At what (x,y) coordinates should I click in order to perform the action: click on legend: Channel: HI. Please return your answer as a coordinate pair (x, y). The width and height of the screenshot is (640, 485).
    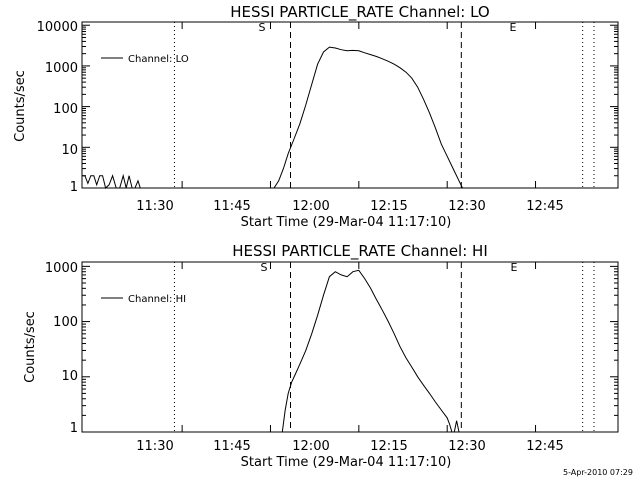
    Looking at the image, I should click on (143, 299).